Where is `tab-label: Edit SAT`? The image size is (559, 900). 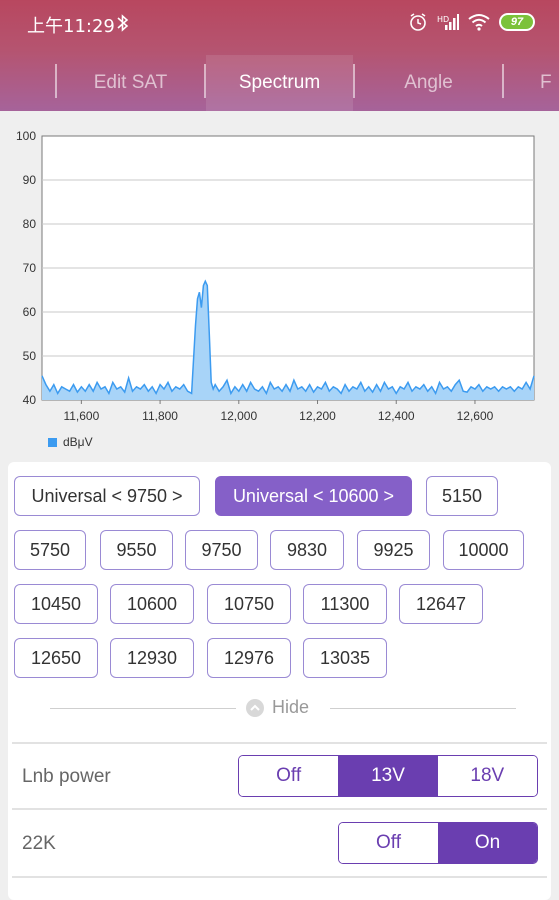 tab-label: Edit SAT is located at coordinates (130, 82).